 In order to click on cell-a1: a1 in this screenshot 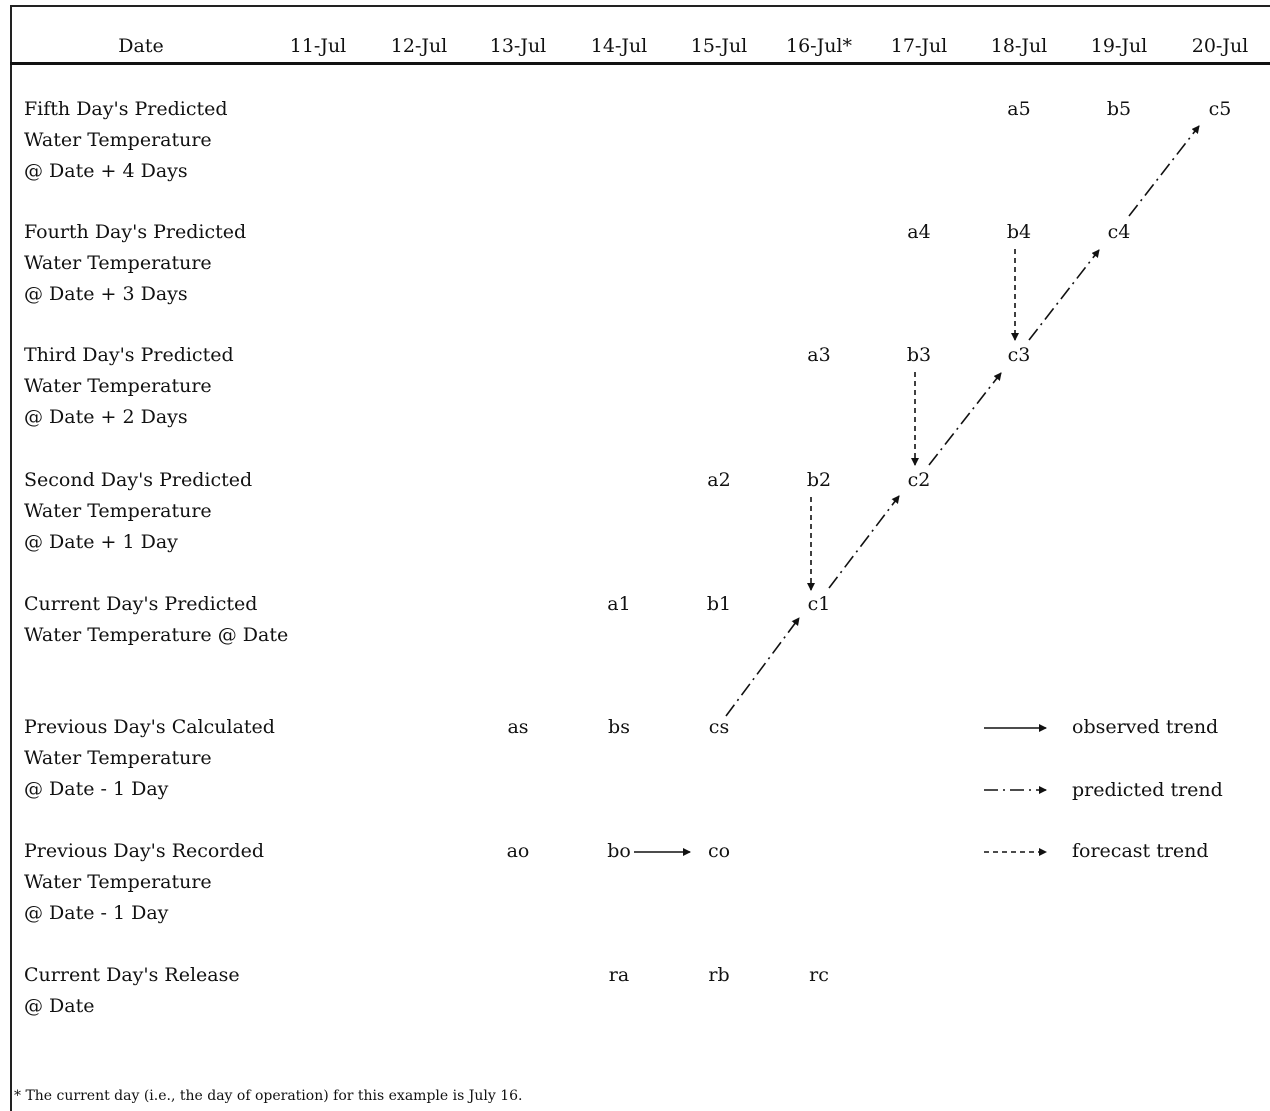, I will do `click(619, 604)`.